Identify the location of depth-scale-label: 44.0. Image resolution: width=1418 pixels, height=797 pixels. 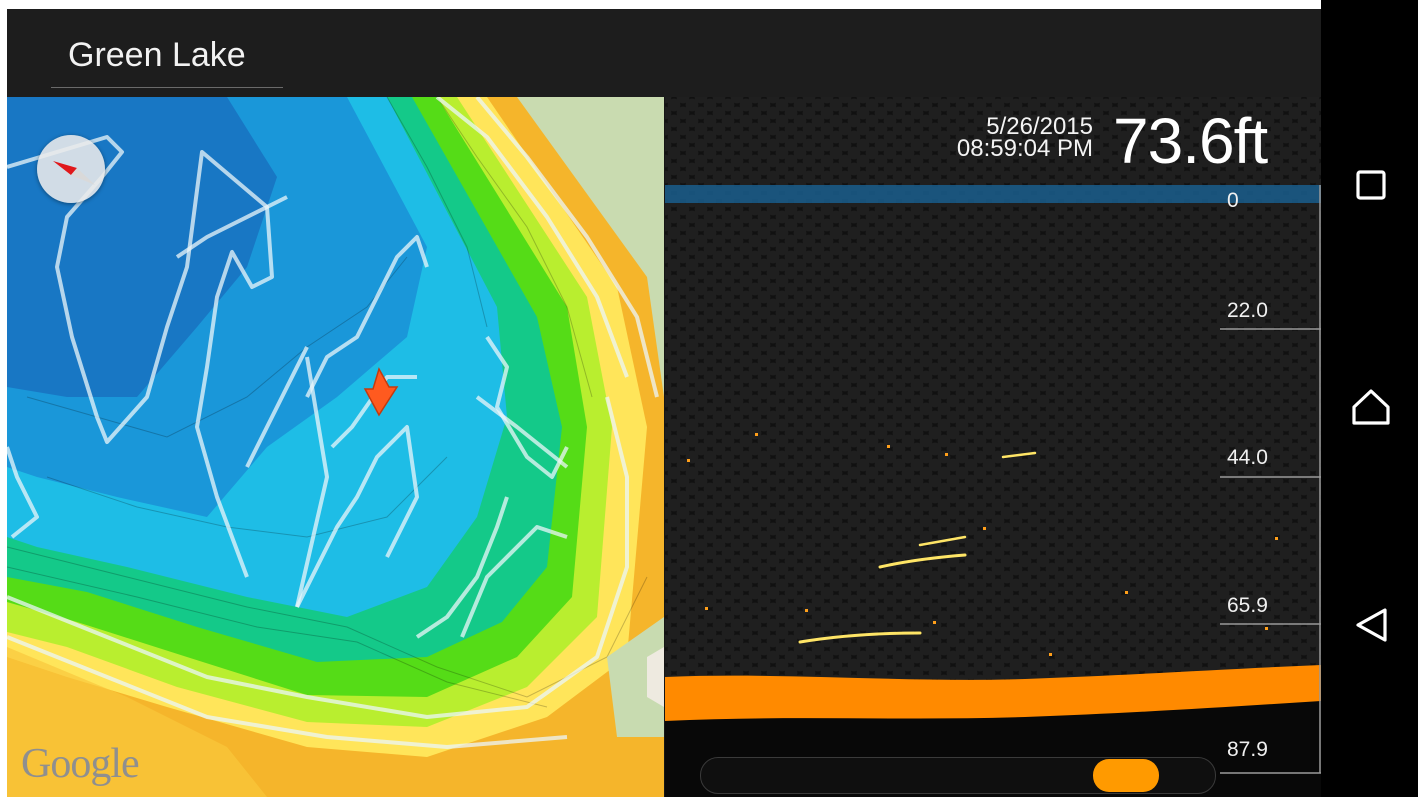
(1247, 457).